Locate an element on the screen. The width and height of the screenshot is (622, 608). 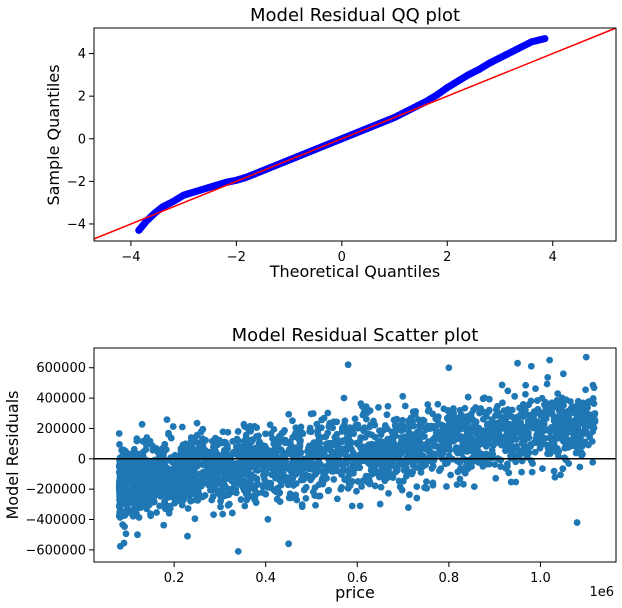
y-tick-label: 200000 is located at coordinates (61, 429).